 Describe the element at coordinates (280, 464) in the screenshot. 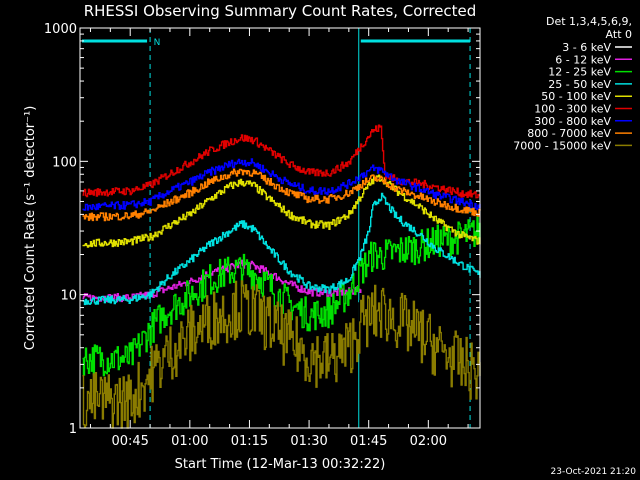

I see `x-axis-label: Start Time (12-Mar-13 00:32:22)` at that location.